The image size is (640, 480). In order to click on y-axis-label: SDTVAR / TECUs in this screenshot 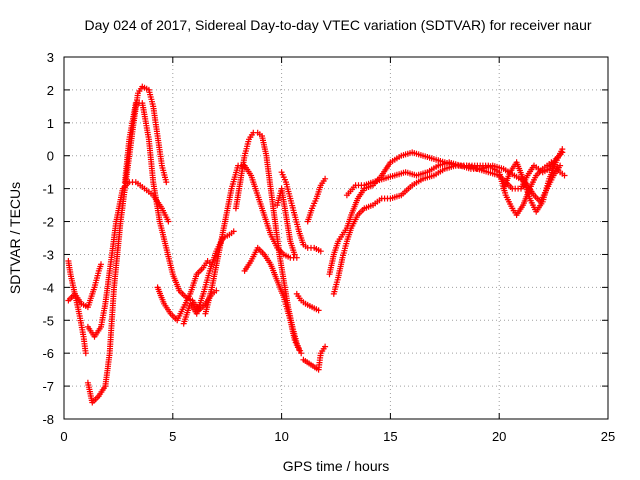, I will do `click(15, 238)`.